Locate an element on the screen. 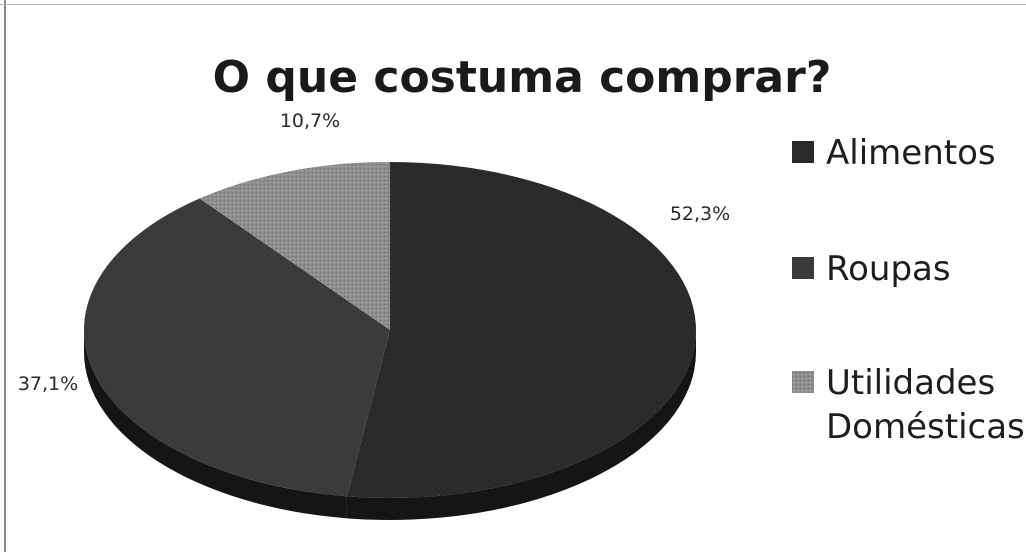  frame-top-border is located at coordinates (513, 4).